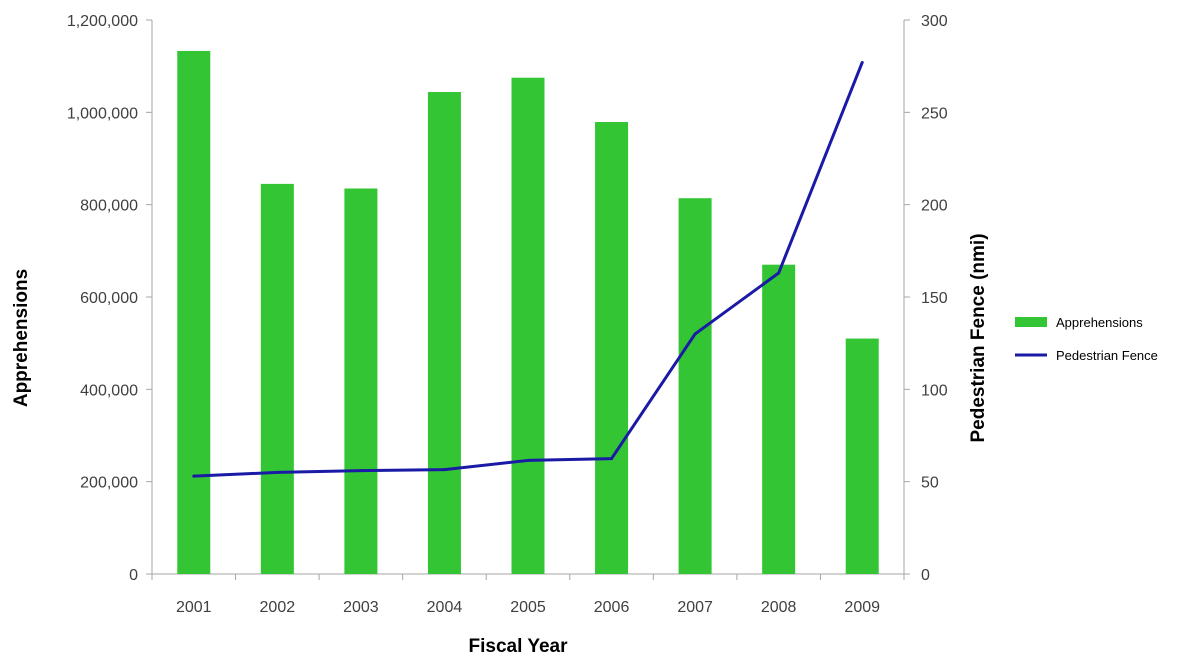 The height and width of the screenshot is (658, 1185). What do you see at coordinates (934, 206) in the screenshot?
I see `y2-tick-label: 200` at bounding box center [934, 206].